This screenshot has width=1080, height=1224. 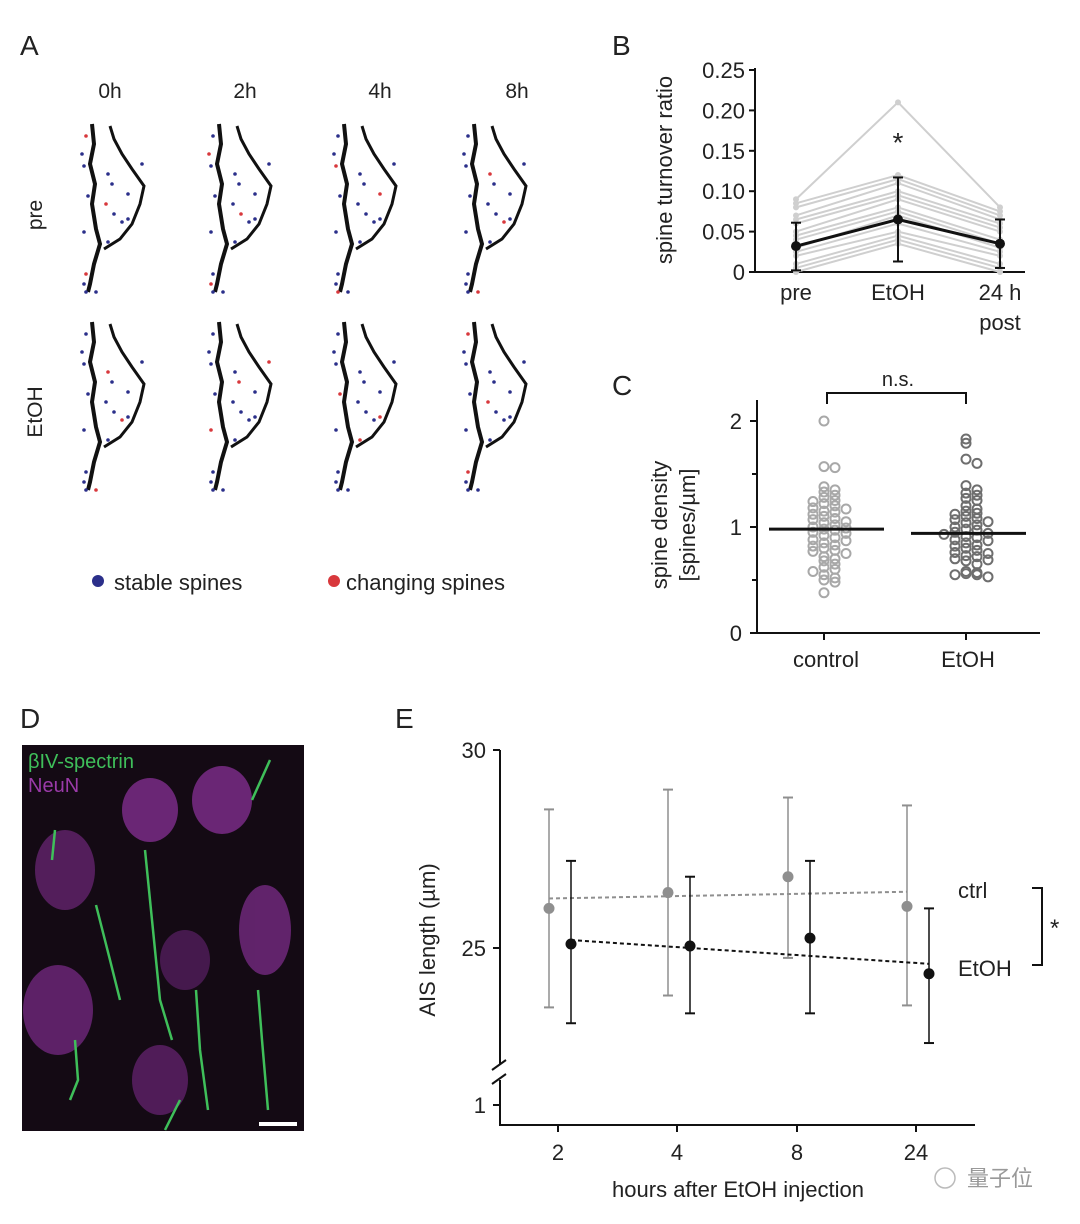 I want to click on x-tick-label: 24 h, so click(x=1000, y=292).